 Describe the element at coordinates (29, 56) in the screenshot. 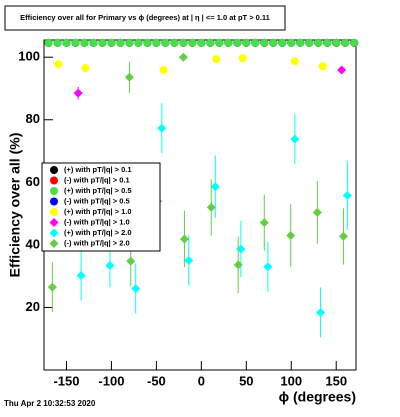

I see `y-tick-label: 100` at that location.